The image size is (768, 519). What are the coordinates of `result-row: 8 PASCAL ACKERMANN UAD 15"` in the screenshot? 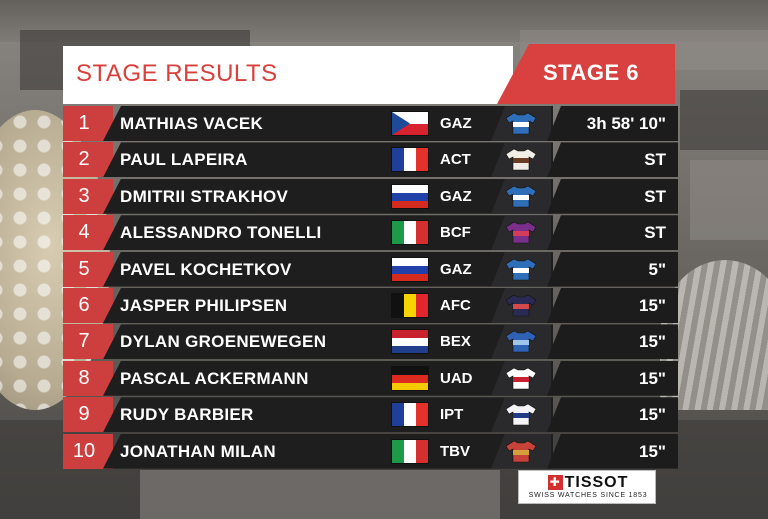 It's located at (370, 378).